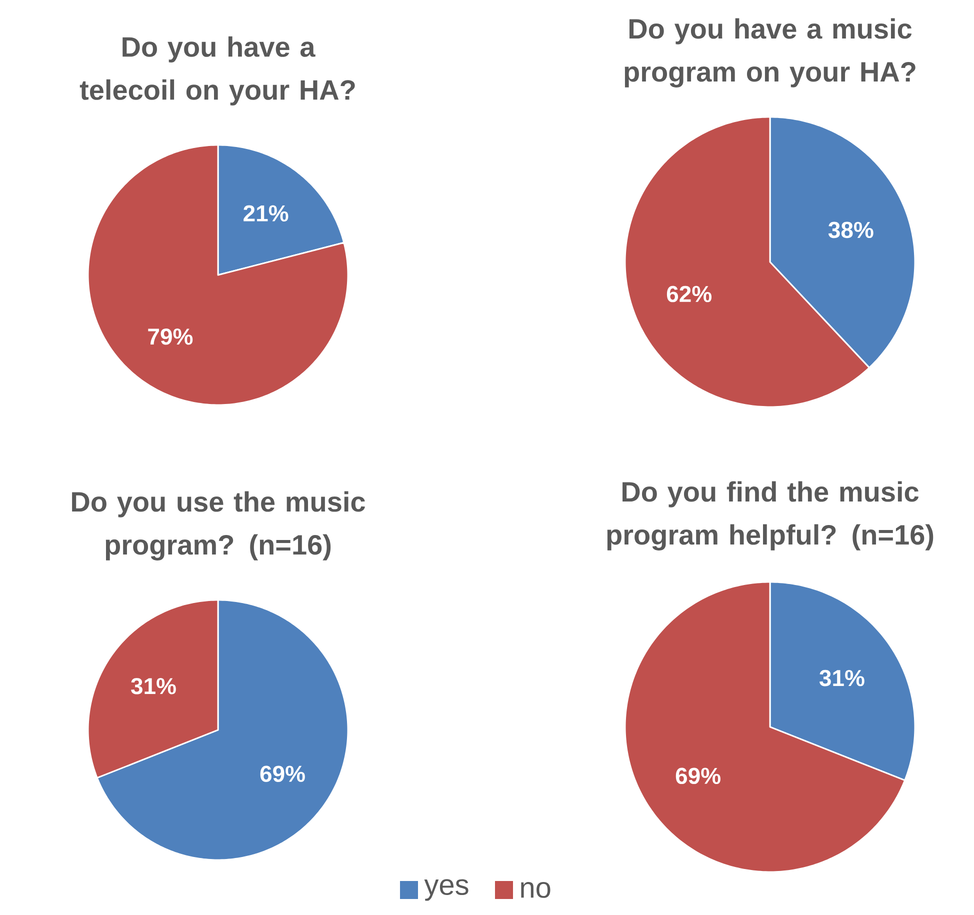  I want to click on chart-title: Do you have a telecoil on your HA?, so click(217, 71).